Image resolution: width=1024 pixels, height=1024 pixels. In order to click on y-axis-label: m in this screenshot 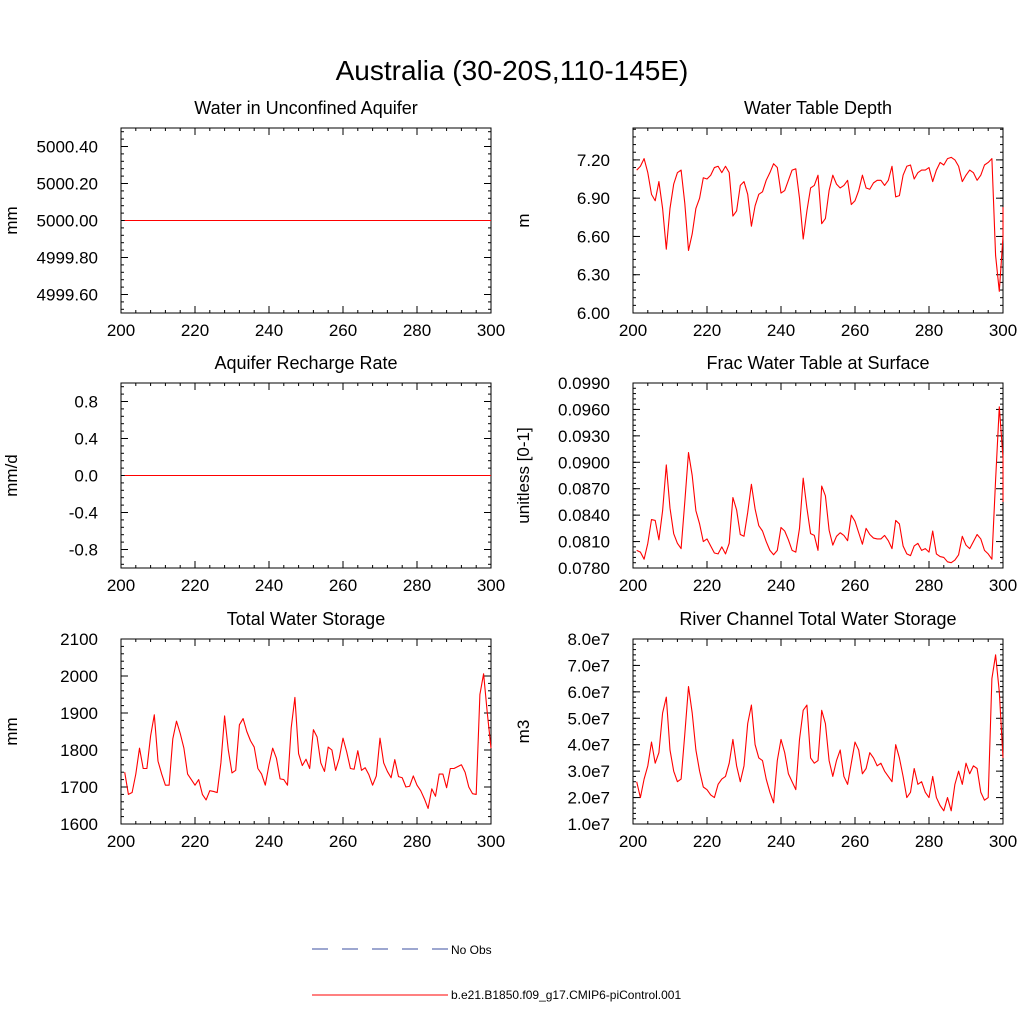, I will do `click(523, 220)`.